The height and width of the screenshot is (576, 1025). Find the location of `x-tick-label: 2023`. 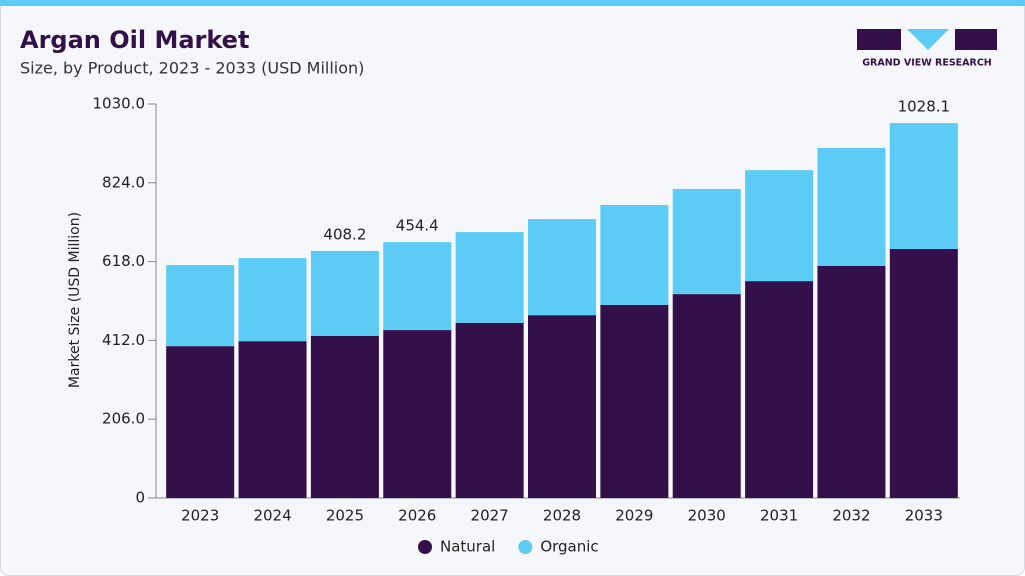

x-tick-label: 2023 is located at coordinates (200, 516).